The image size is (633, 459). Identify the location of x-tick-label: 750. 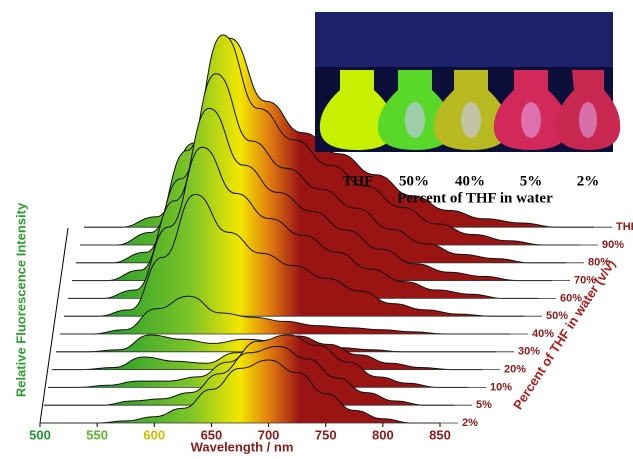
(326, 434).